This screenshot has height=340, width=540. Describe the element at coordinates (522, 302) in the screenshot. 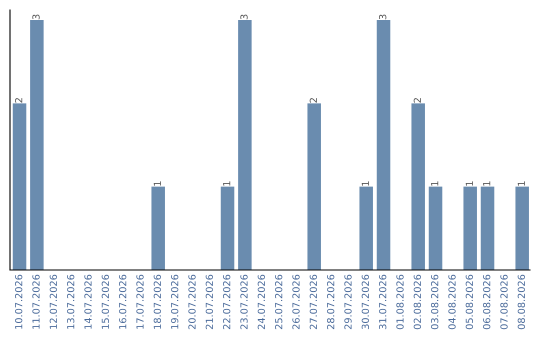

I see `x-tick-label: 08.08.2026` at that location.